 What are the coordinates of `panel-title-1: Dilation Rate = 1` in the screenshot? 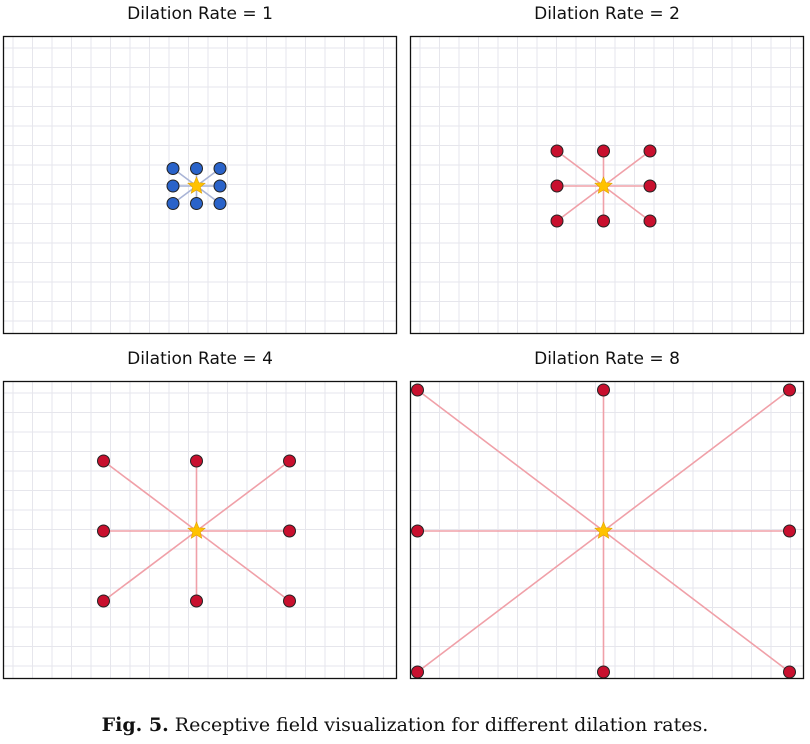 It's located at (200, 14).